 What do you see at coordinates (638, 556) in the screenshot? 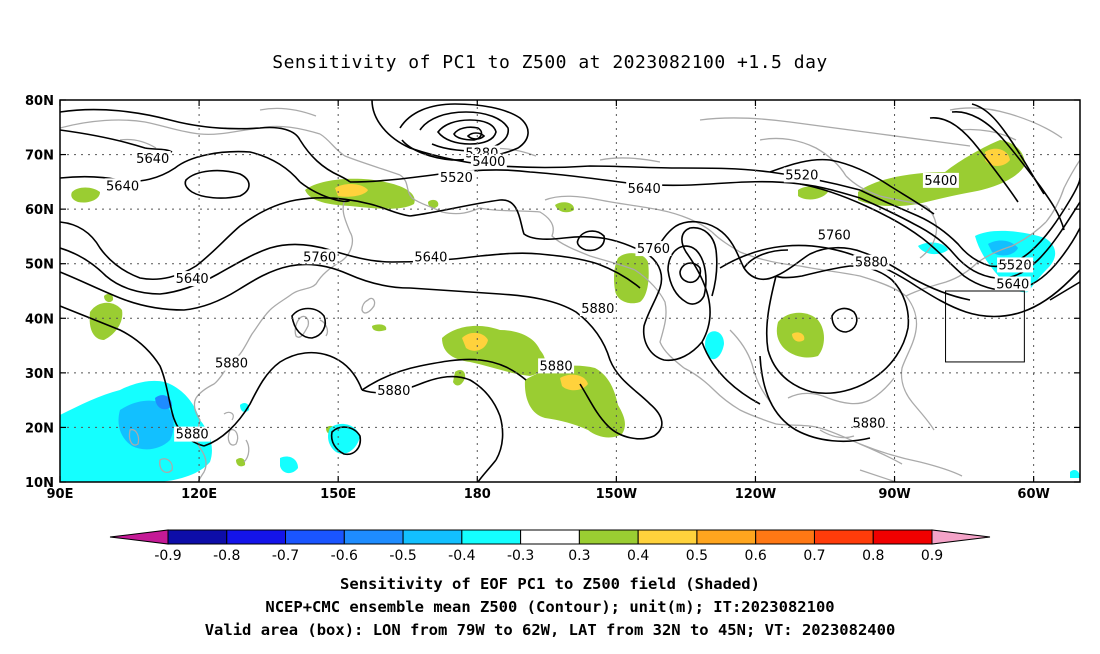
I see `colorbar-tick-label: 0.4` at bounding box center [638, 556].